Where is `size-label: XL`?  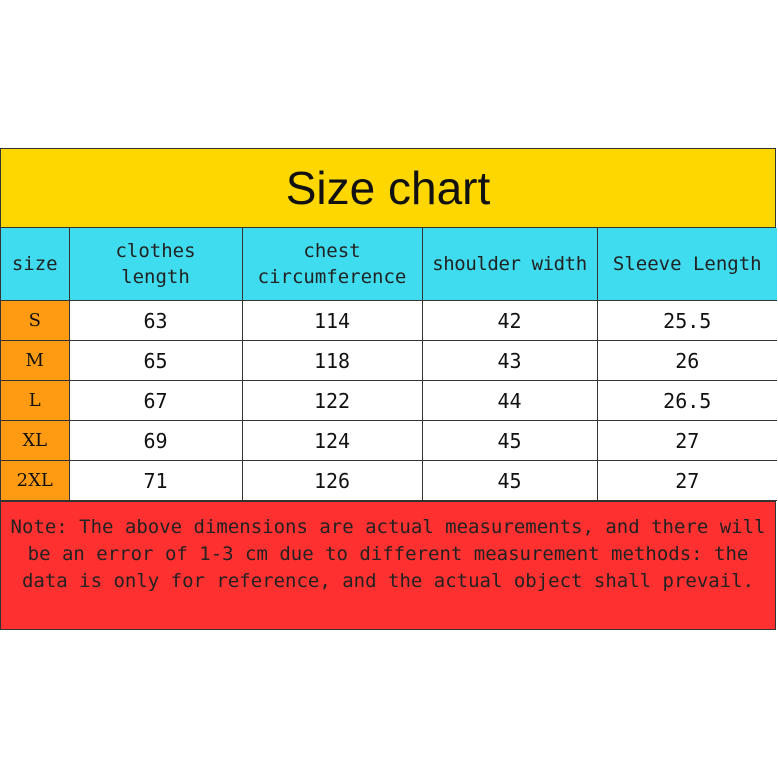 size-label: XL is located at coordinates (35, 440).